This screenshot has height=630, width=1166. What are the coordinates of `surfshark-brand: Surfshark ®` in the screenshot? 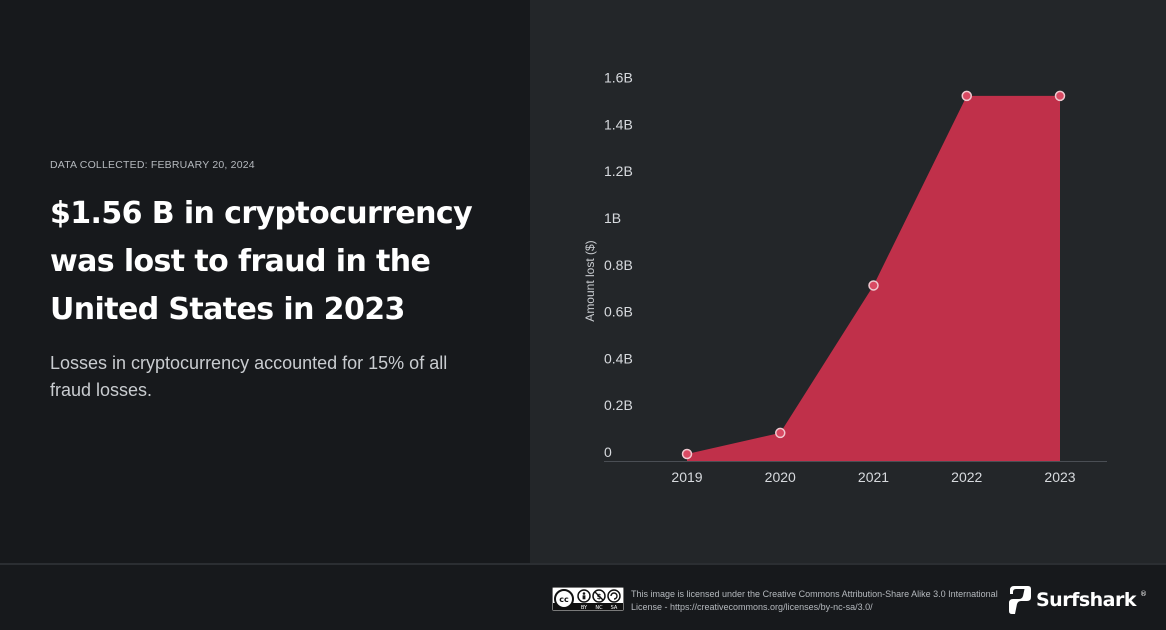 It's located at (1077, 600).